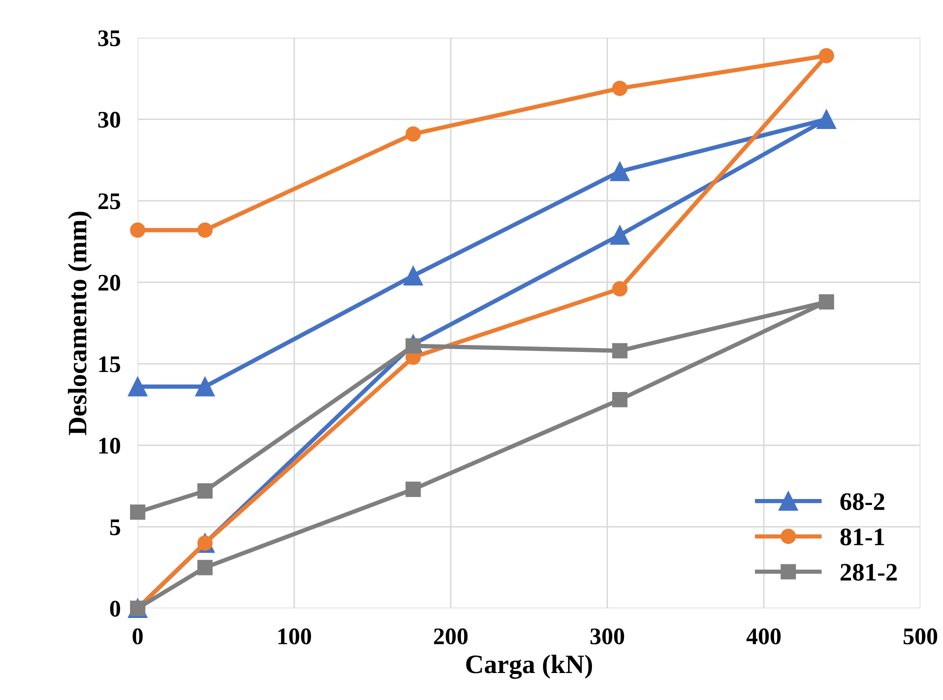 This screenshot has height=700, width=943. Describe the element at coordinates (295, 636) in the screenshot. I see `x-tick-label: 100` at that location.